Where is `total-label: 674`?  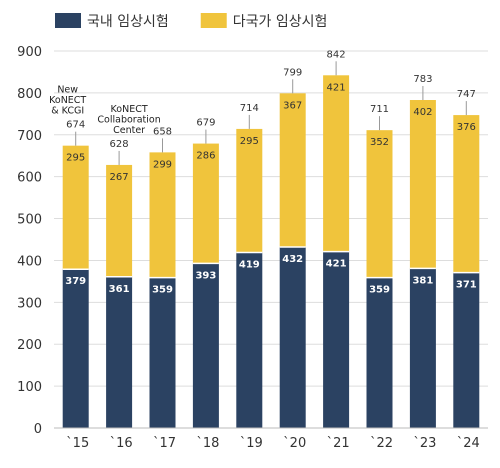 total-label: 674 is located at coordinates (75, 125).